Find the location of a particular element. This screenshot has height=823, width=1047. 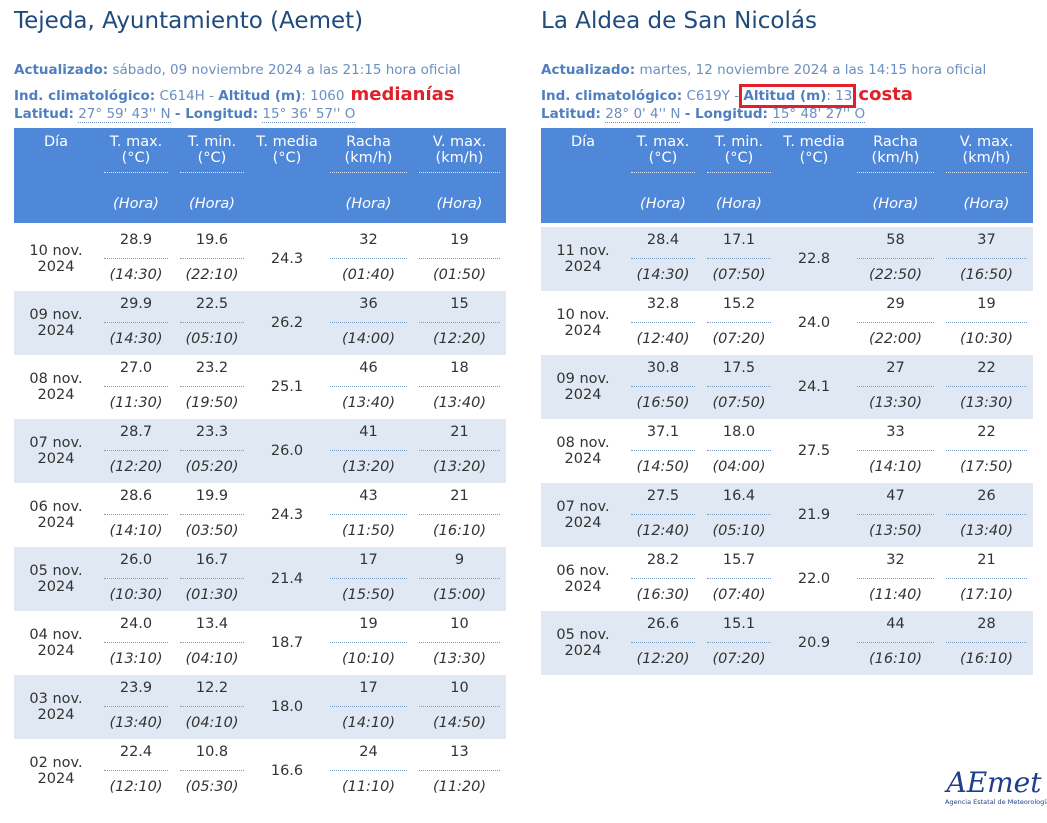

column-label: Racha (km/h) is located at coordinates (368, 153).